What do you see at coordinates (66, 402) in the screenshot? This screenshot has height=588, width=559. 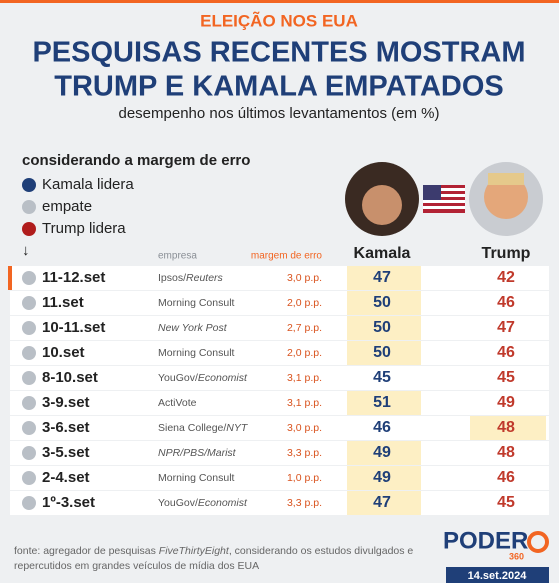 I see `date: 3-9.set` at bounding box center [66, 402].